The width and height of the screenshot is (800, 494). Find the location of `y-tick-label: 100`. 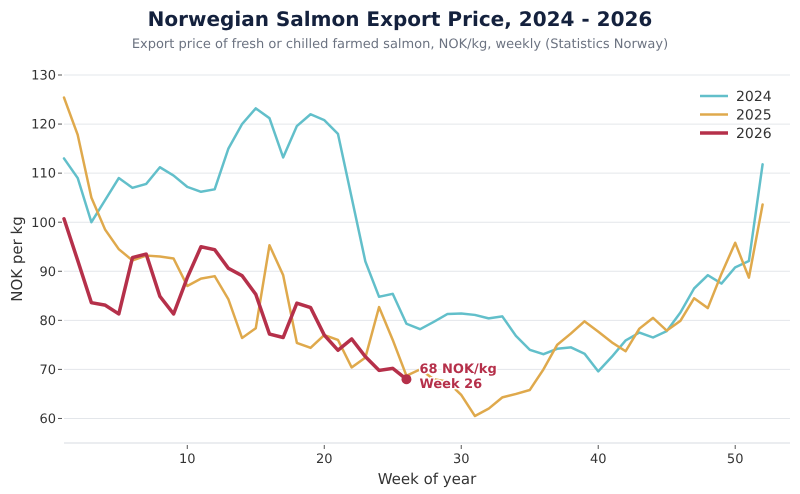

y-tick-label: 100 is located at coordinates (43, 223).